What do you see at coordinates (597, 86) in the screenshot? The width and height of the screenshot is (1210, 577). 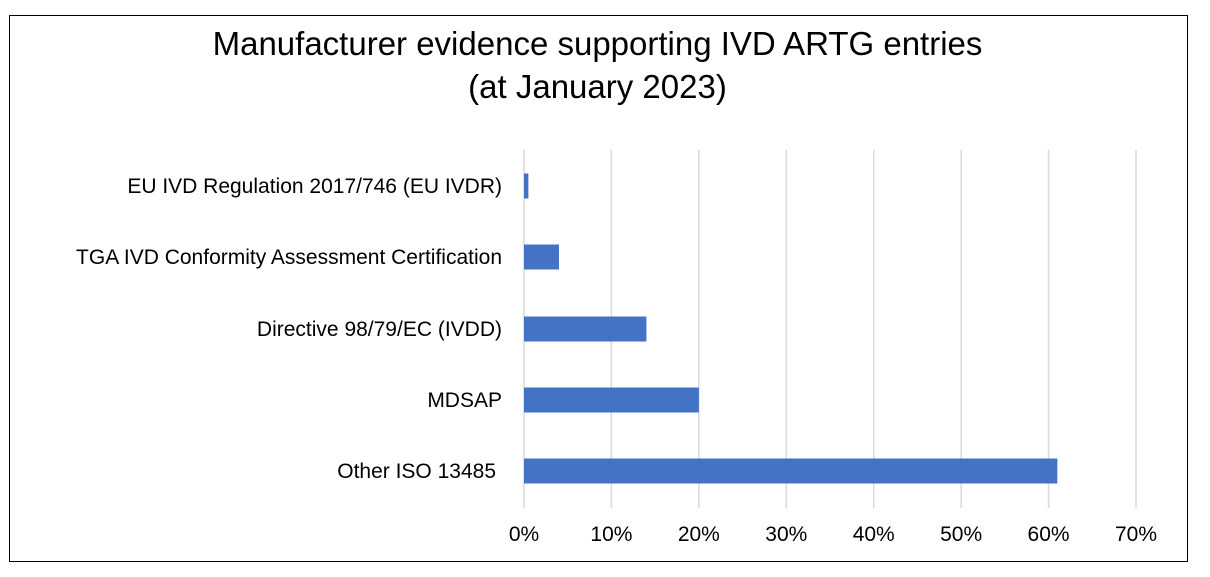 I see `chart-subtitle: (at January 2023)` at bounding box center [597, 86].